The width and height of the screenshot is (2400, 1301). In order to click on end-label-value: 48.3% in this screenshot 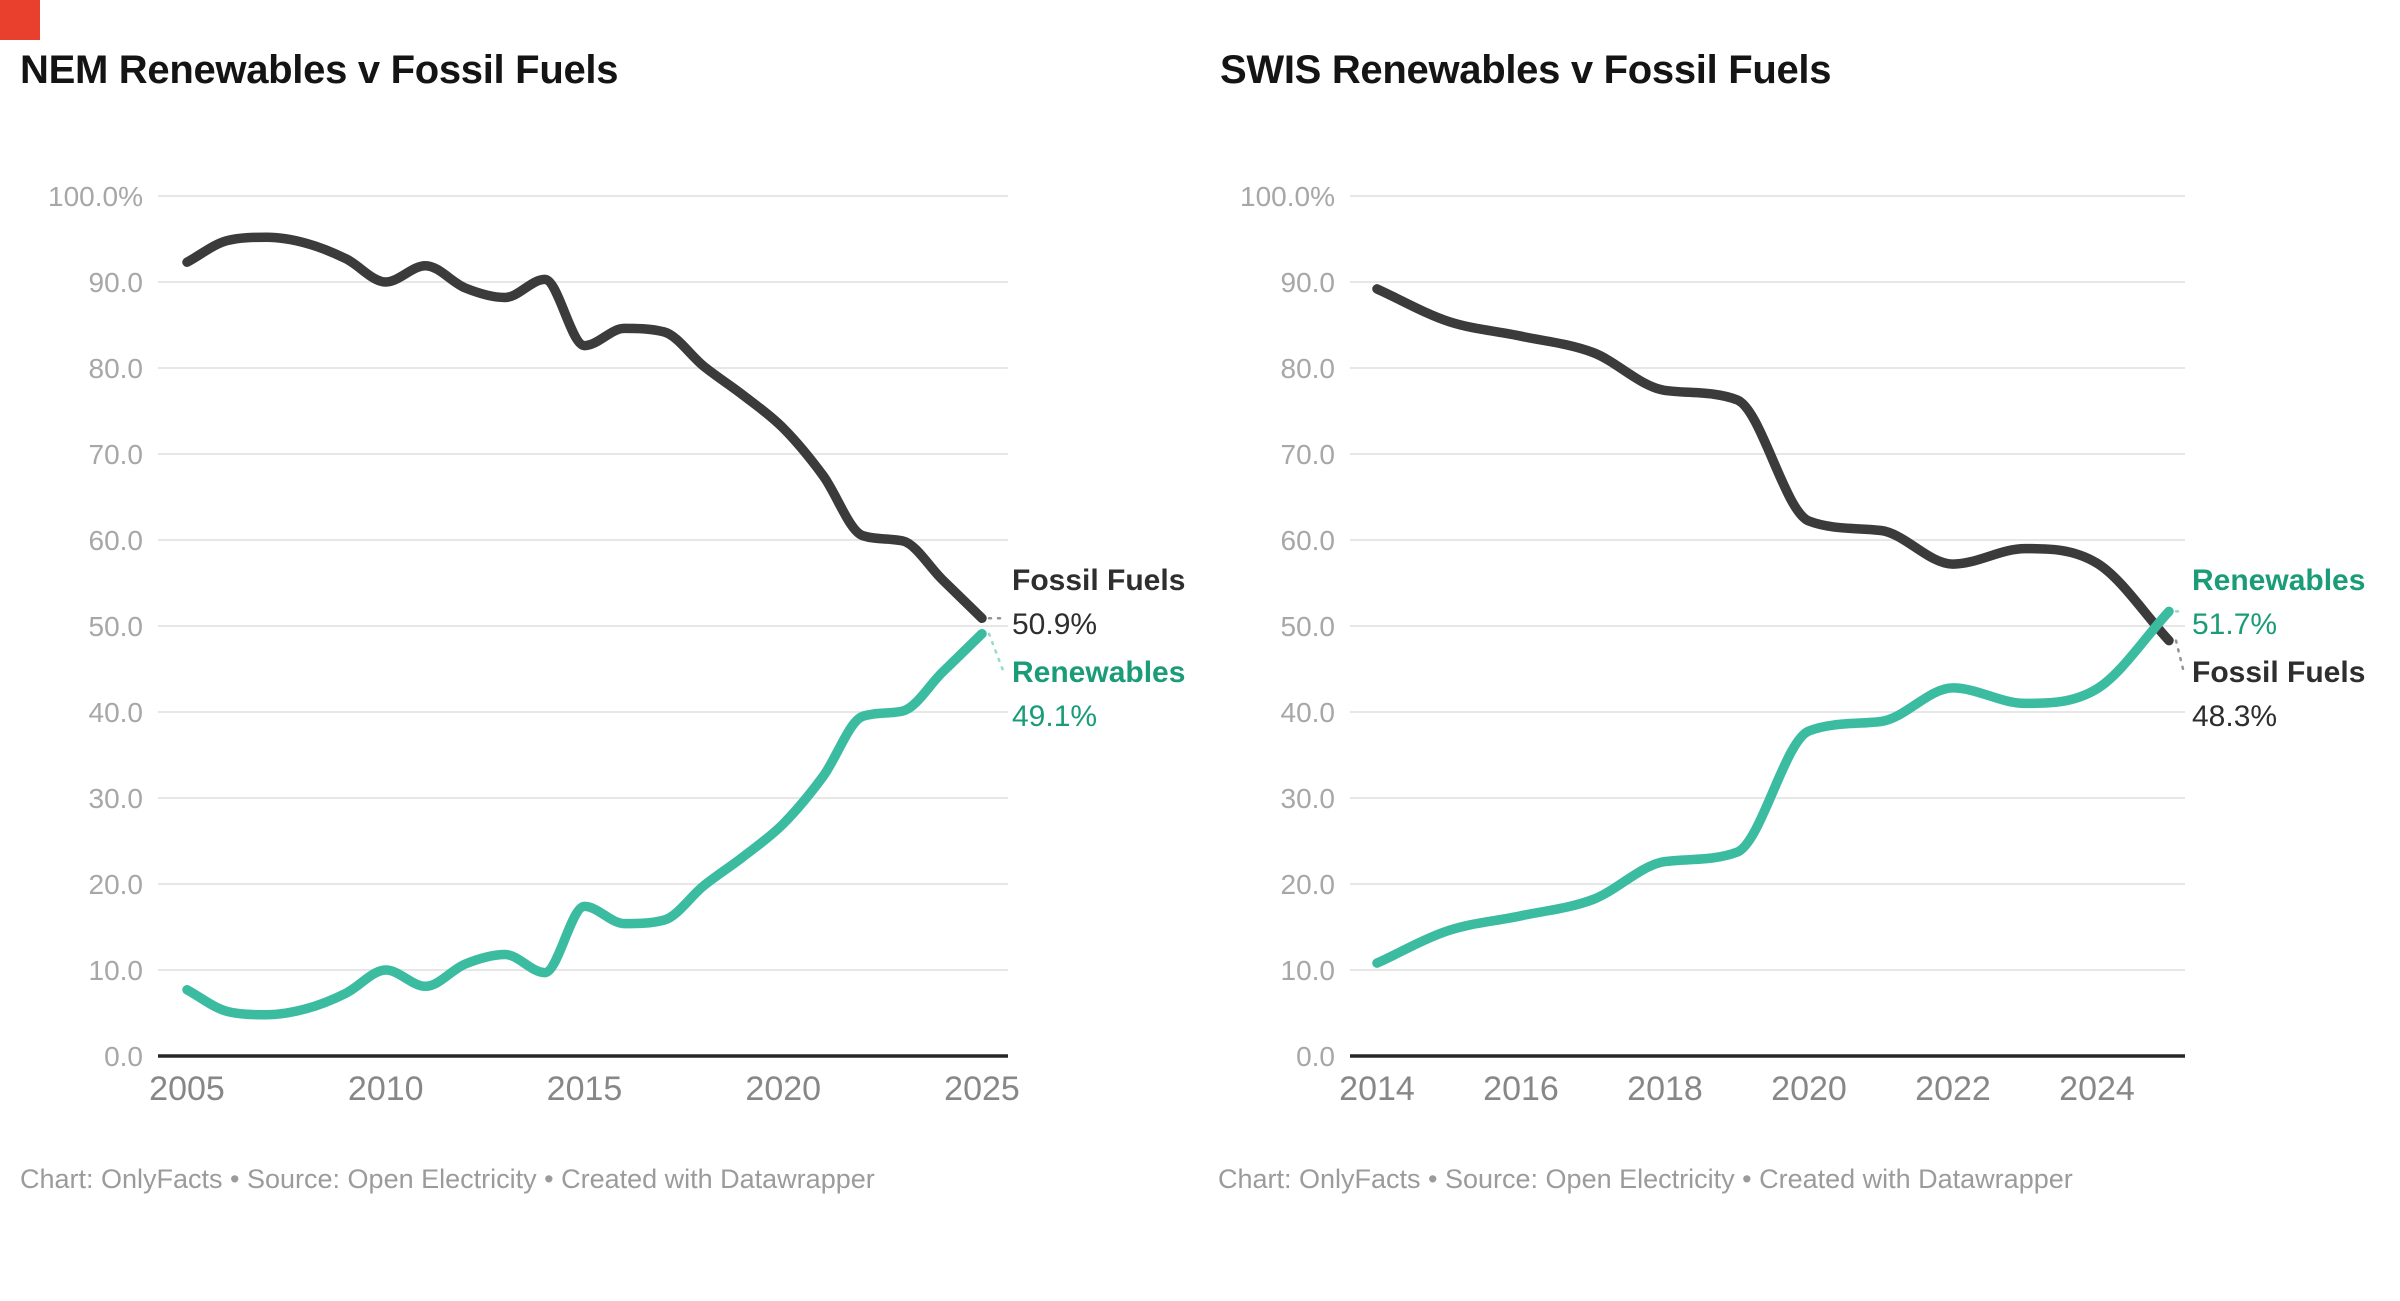, I will do `click(2234, 716)`.